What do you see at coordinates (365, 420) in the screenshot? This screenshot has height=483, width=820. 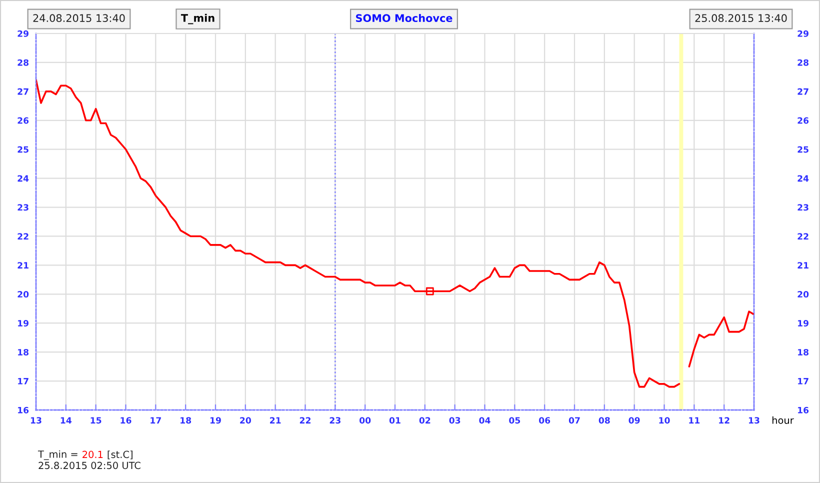 I see `x-tick-label: 00` at bounding box center [365, 420].